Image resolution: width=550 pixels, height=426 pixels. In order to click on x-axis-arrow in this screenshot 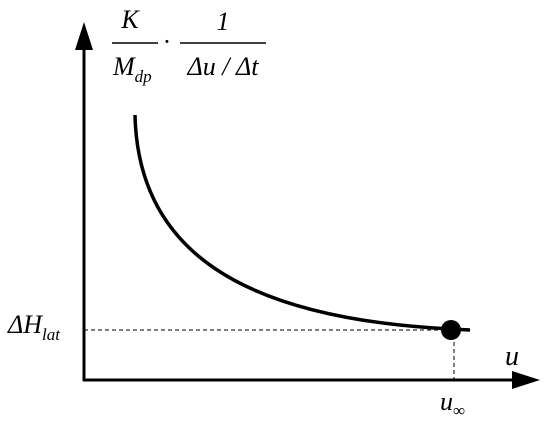, I will do `click(526, 380)`.